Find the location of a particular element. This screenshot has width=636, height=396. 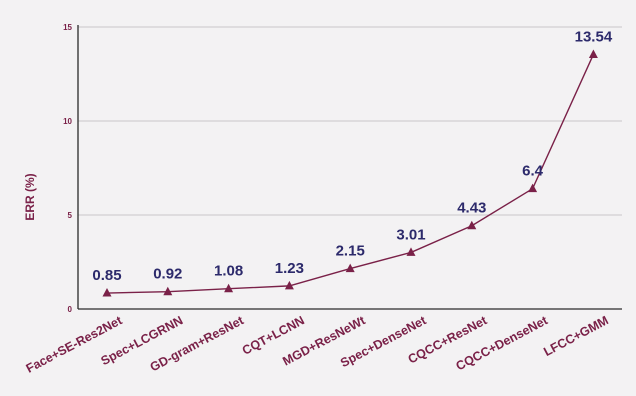

y-tick-label: 15 is located at coordinates (67, 27).